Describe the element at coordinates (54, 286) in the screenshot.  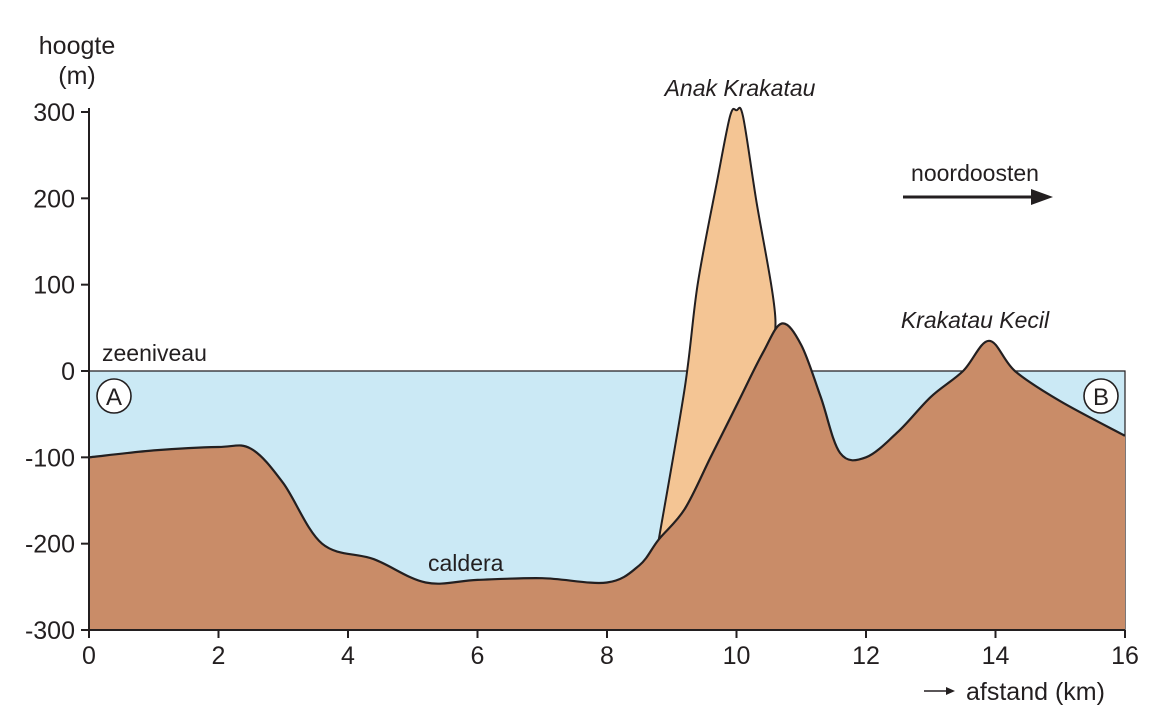
I see `y-tick-label: 100` at that location.